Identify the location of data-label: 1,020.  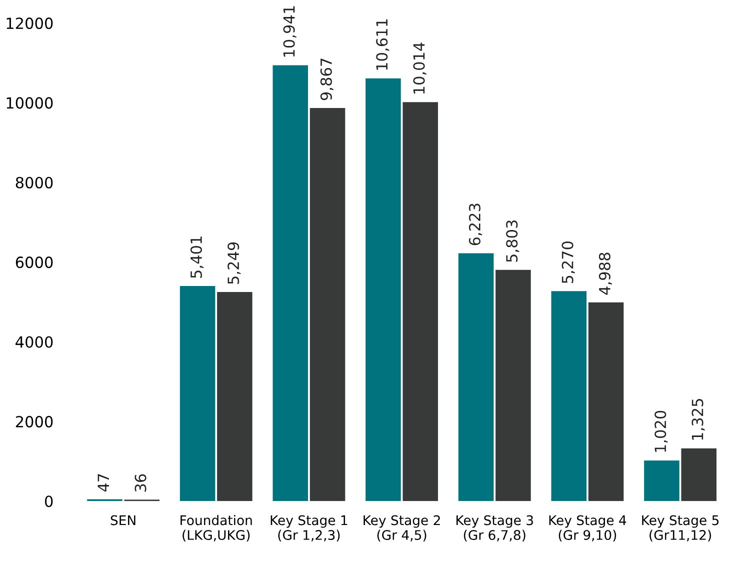
(661, 431).